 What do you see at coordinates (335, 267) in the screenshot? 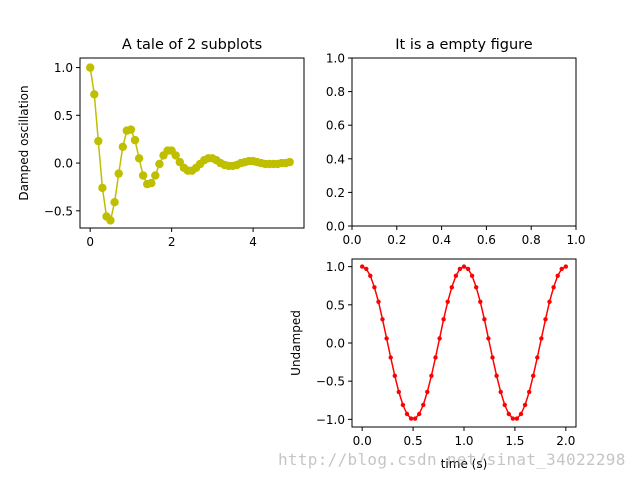
I see `undamped-y-tick-label: 1.0` at bounding box center [335, 267].